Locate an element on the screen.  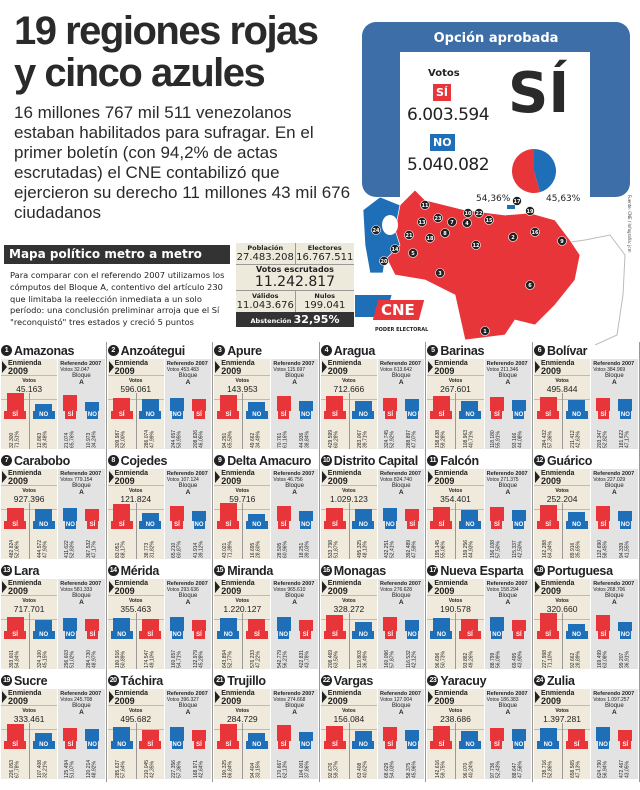
state-number: 22 is located at coordinates (326, 680).